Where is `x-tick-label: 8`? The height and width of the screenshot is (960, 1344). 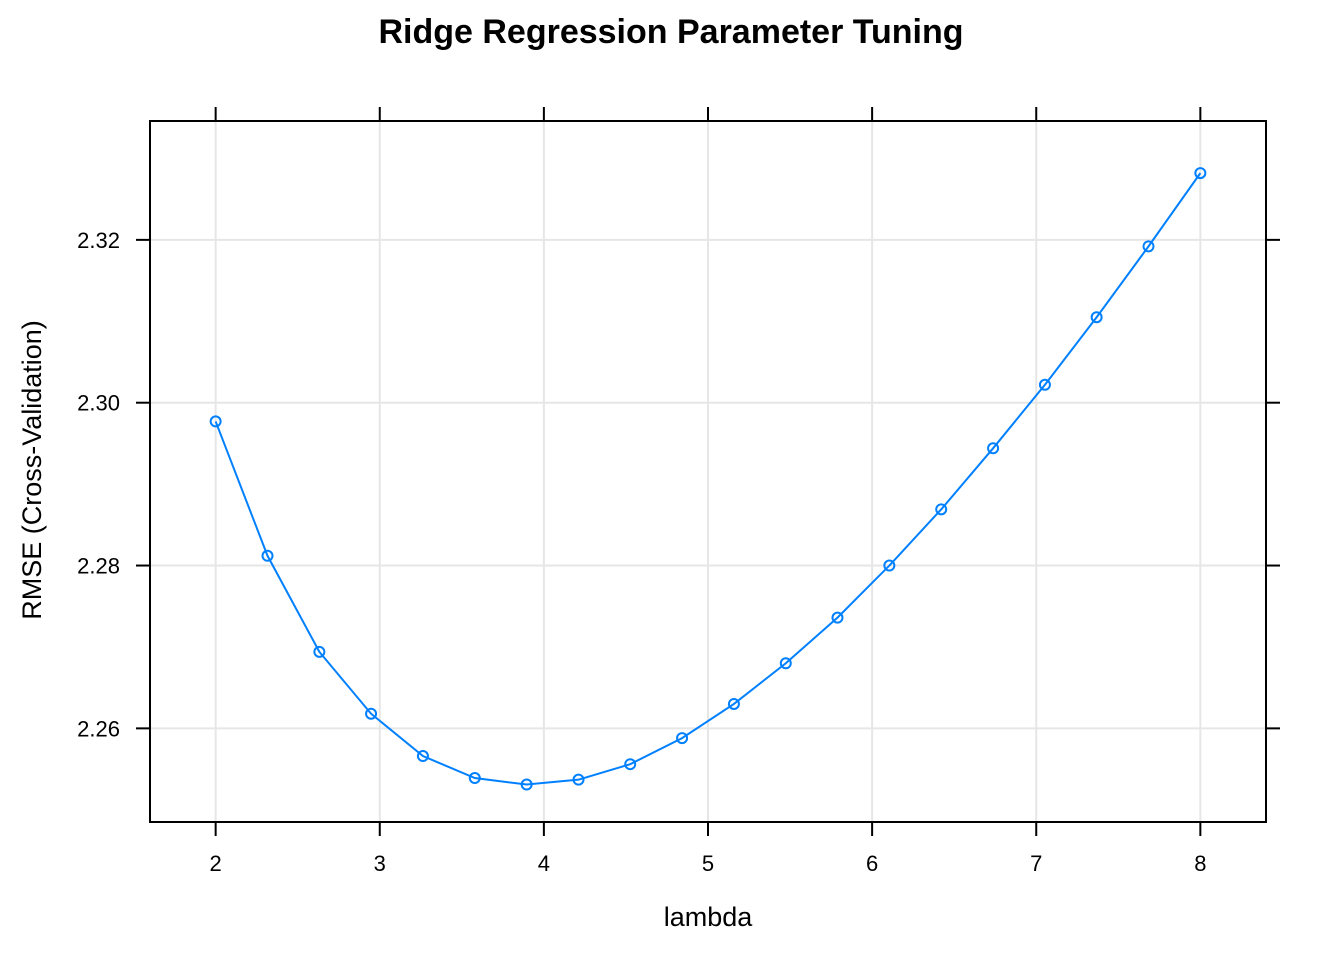 x-tick-label: 8 is located at coordinates (1200, 863).